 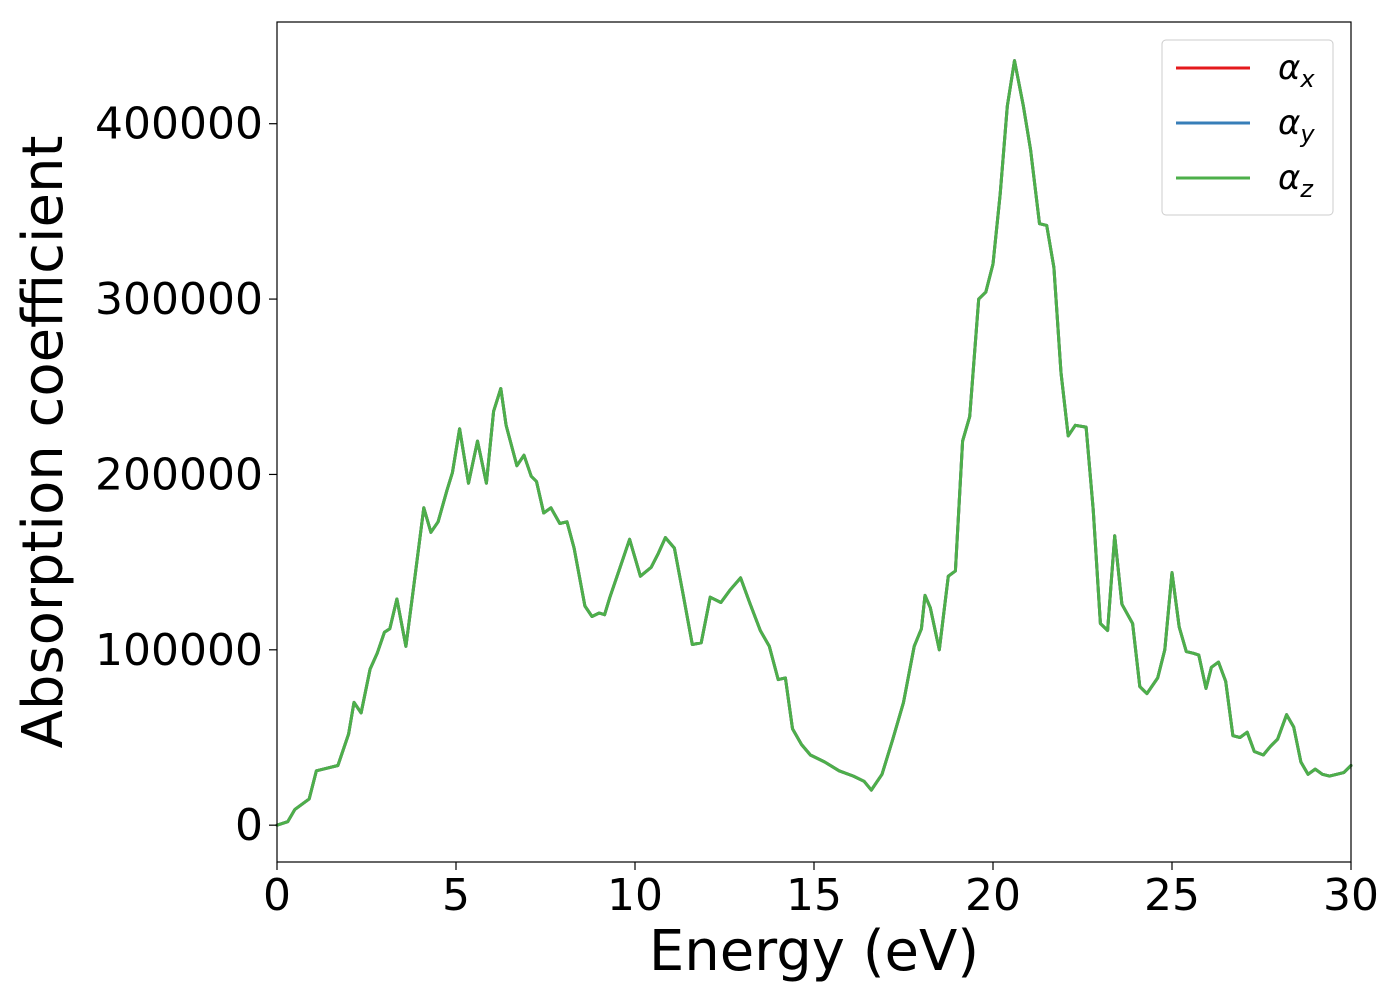 I want to click on y-tick-label: 200000, so click(x=179, y=474).